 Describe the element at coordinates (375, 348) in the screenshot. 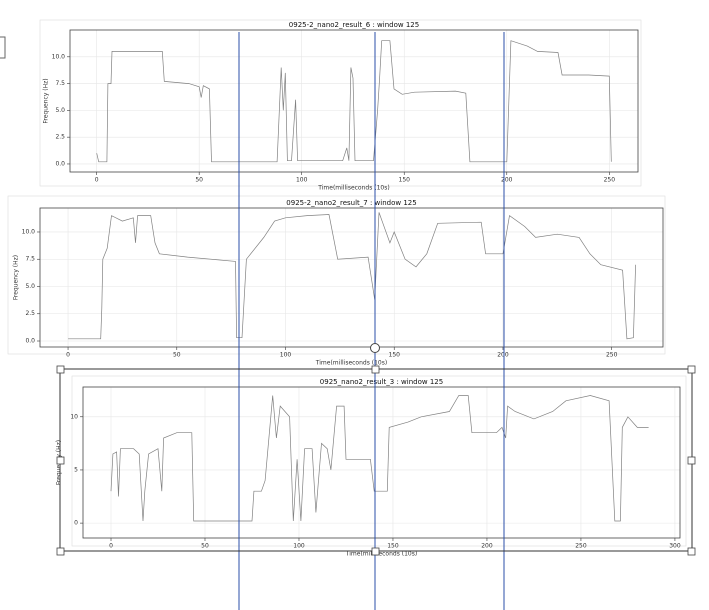

I see `rotate-handle` at that location.